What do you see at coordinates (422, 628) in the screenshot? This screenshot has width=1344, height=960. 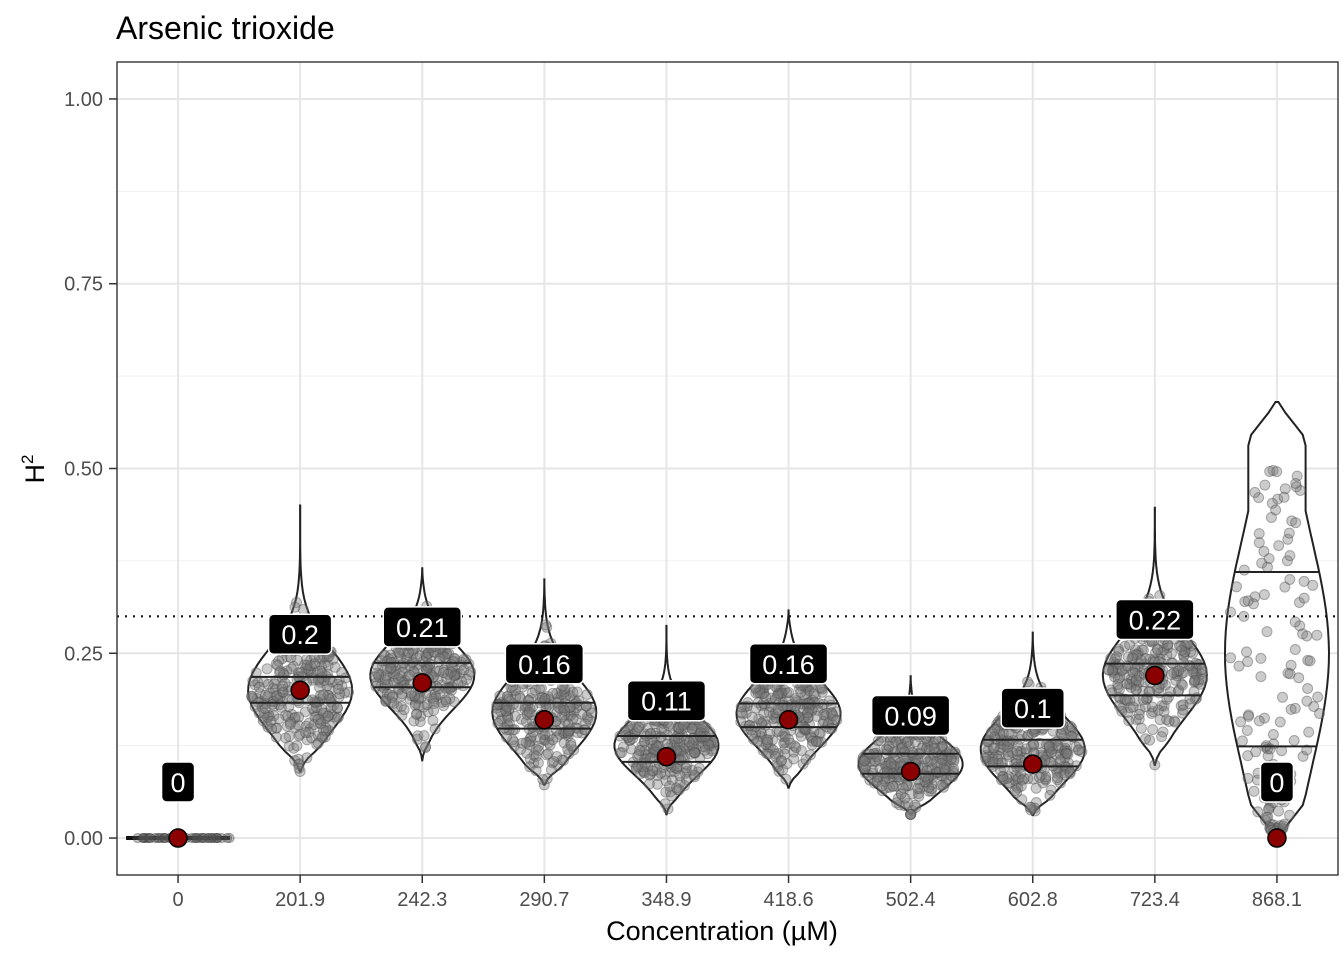 I see `estimate-label: 0.21` at bounding box center [422, 628].